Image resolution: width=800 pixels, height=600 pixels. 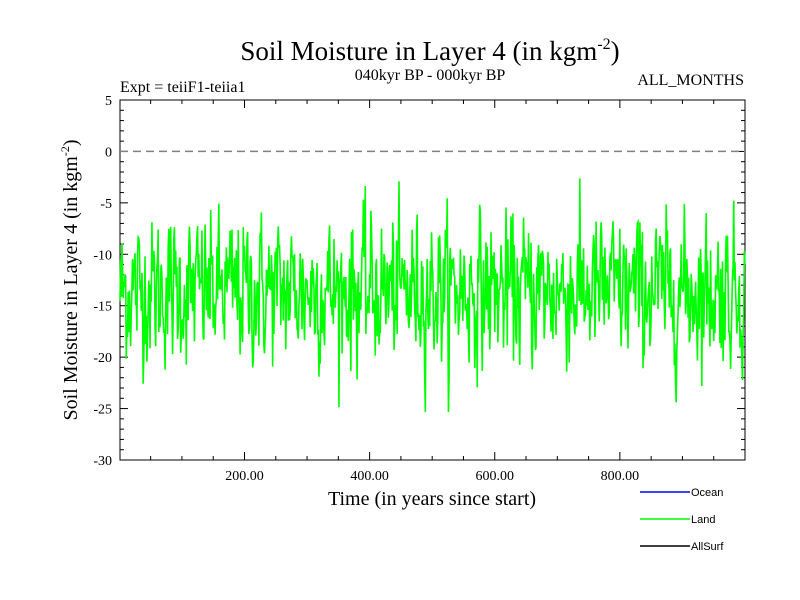 What do you see at coordinates (102, 255) in the screenshot?
I see `y-tick-label: -10` at bounding box center [102, 255].